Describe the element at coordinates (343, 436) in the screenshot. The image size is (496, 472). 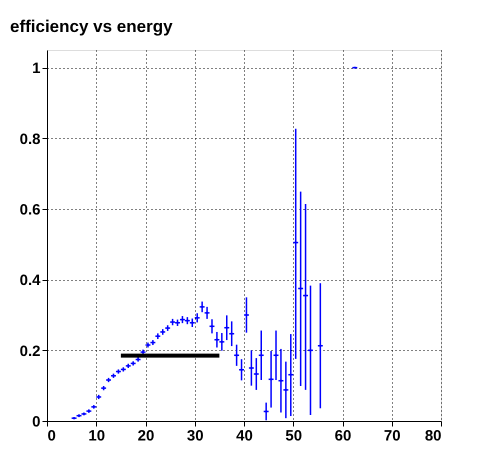
I see `x-tick-label: 60` at that location.